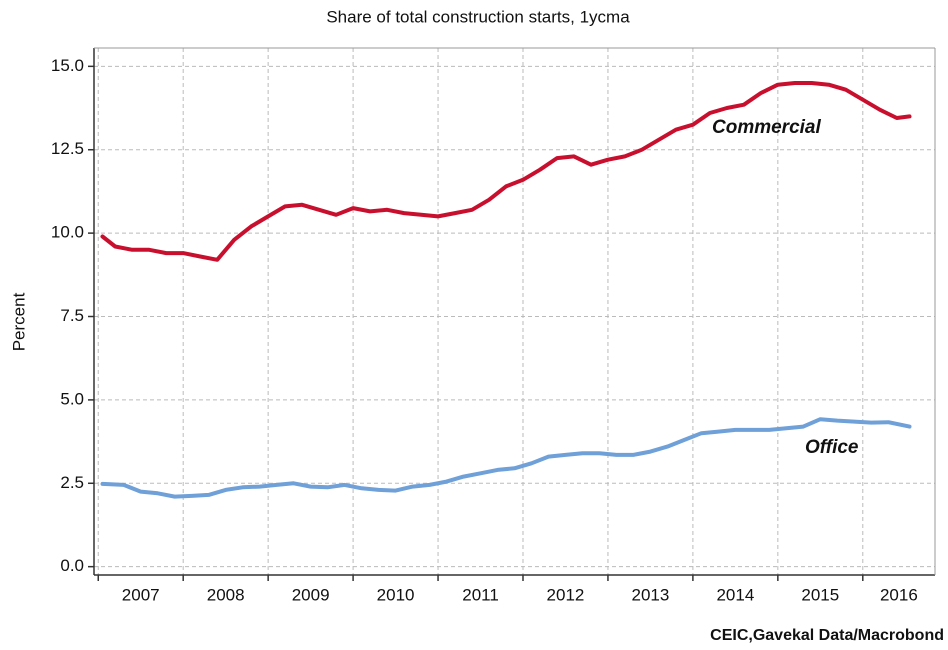 The width and height of the screenshot is (948, 650). Describe the element at coordinates (72, 315) in the screenshot. I see `y-tick-label: 7.5` at that location.